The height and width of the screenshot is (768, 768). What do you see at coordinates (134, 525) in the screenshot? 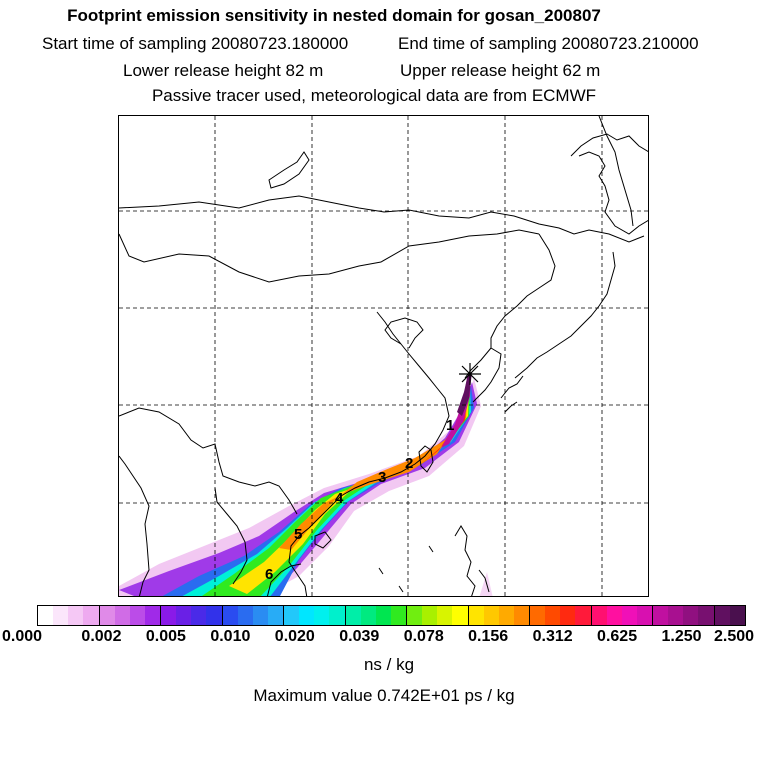
I see `bay-of-bengal` at bounding box center [134, 525].